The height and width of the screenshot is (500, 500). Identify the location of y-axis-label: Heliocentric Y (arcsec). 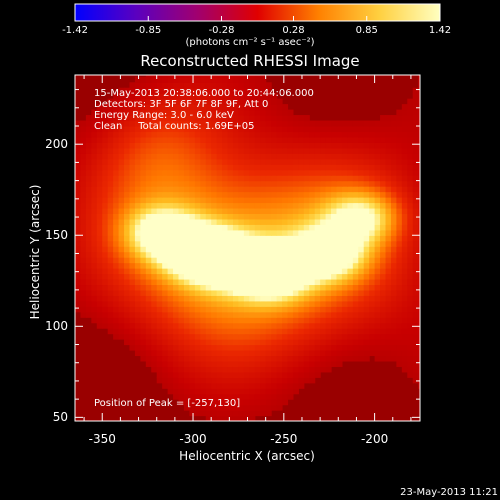
(35, 252).